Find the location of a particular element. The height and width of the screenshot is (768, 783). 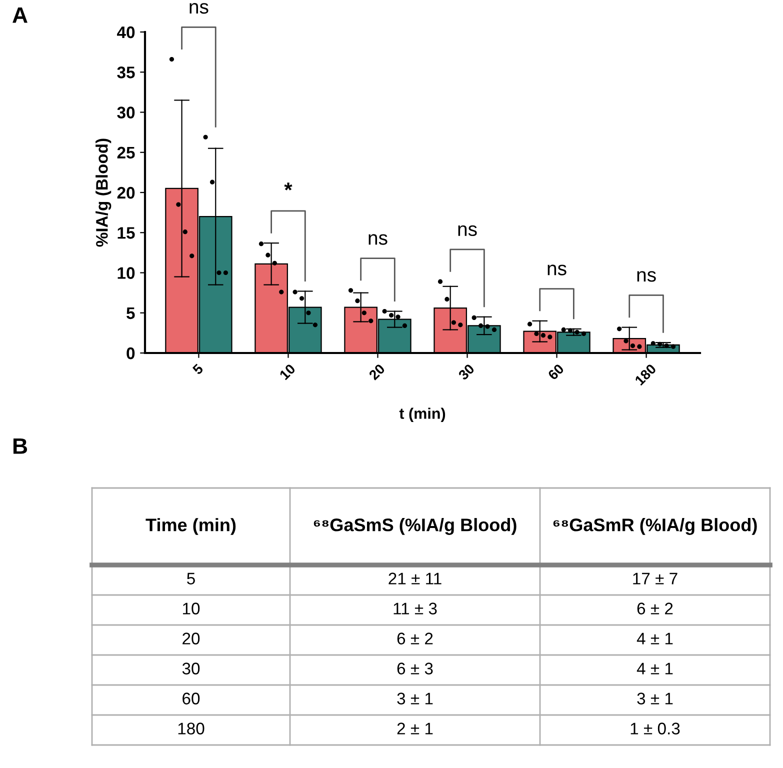

text: 17 ± 7 is located at coordinates (655, 578).